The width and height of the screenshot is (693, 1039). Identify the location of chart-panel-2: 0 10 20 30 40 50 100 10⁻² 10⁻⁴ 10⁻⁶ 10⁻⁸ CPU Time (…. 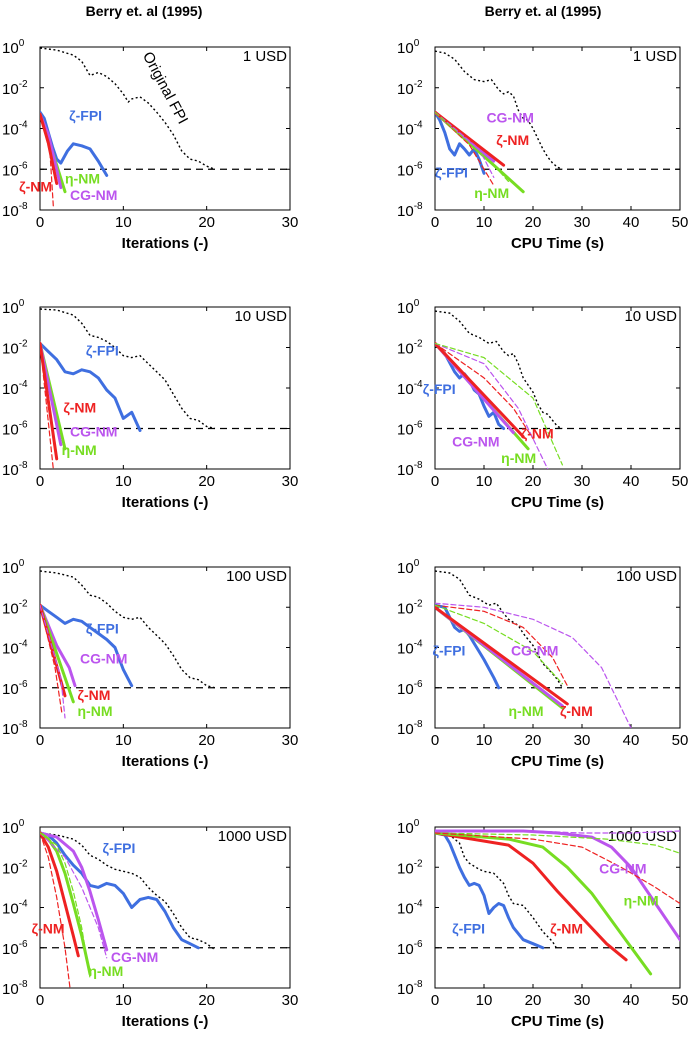
(542, 145).